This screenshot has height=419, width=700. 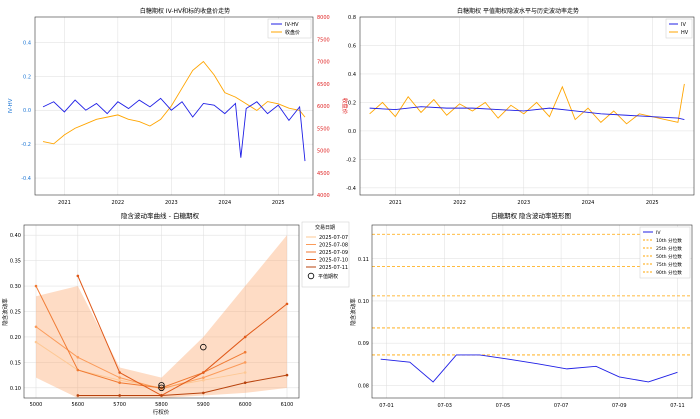 I want to click on chart3-atm-points, so click(x=182, y=367).